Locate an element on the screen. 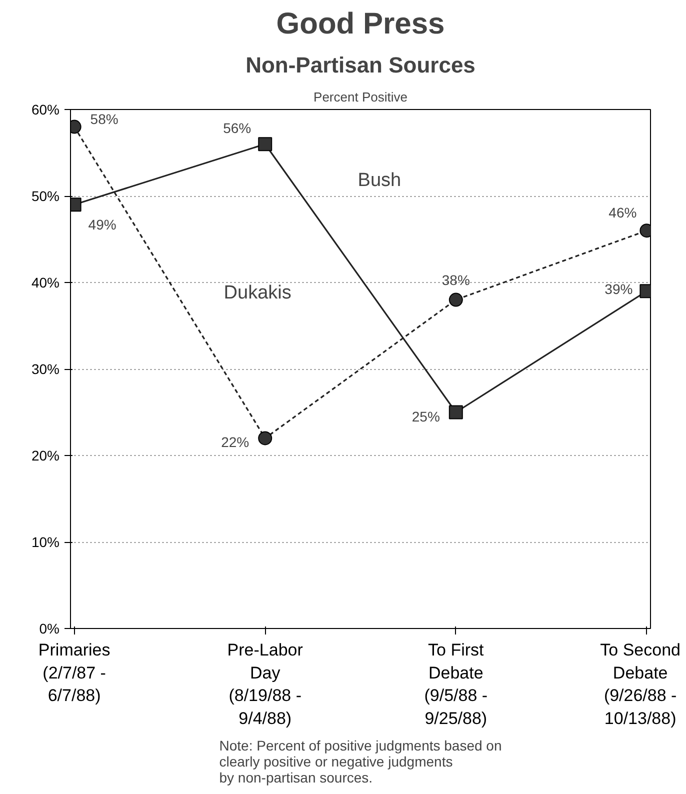 This screenshot has width=686, height=794. text: Bush is located at coordinates (380, 181).